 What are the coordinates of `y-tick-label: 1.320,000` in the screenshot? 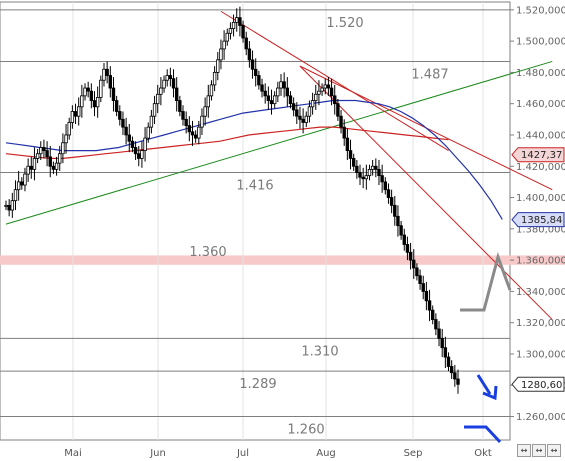 It's located at (540, 323).